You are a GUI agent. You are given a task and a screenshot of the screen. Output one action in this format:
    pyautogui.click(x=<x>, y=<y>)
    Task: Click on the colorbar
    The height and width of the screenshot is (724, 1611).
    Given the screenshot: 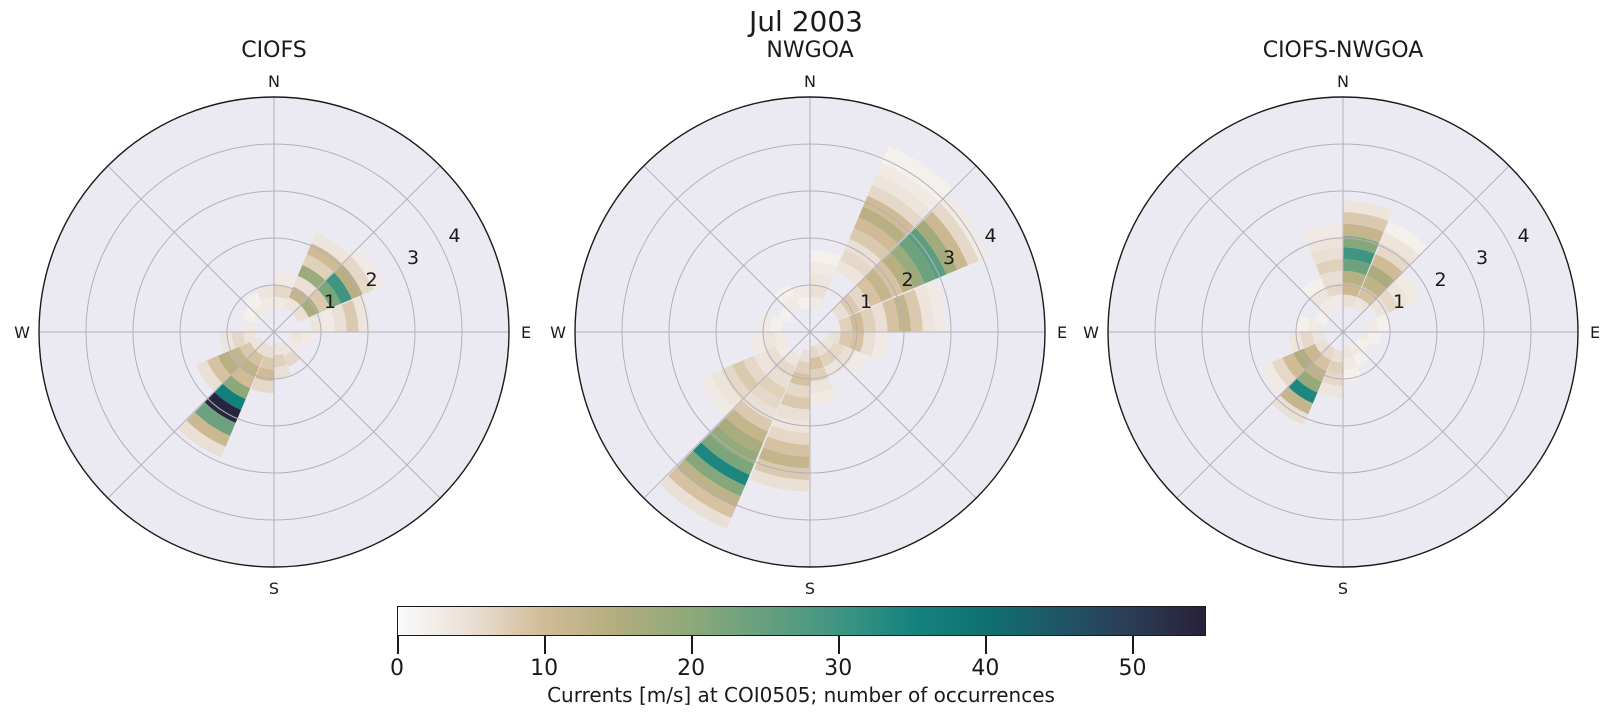 What is the action you would take?
    pyautogui.click(x=801, y=621)
    